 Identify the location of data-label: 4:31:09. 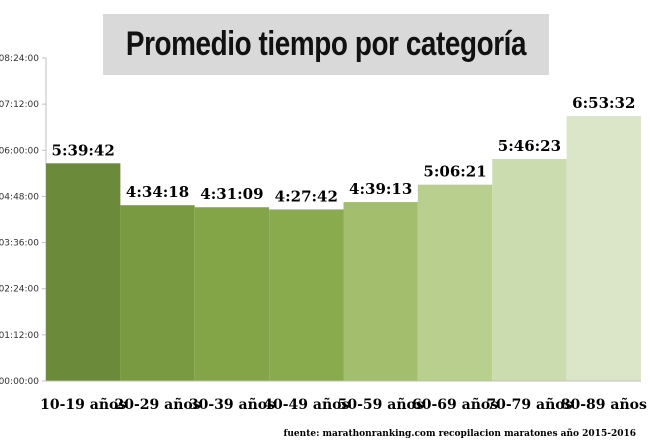
(231, 194).